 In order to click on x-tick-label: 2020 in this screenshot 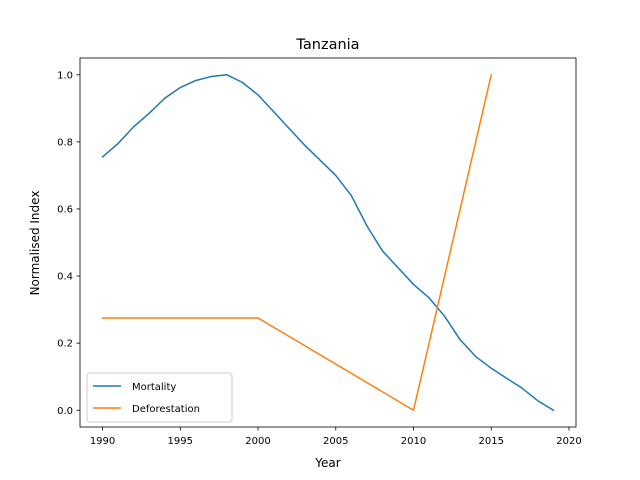, I will do `click(568, 441)`.